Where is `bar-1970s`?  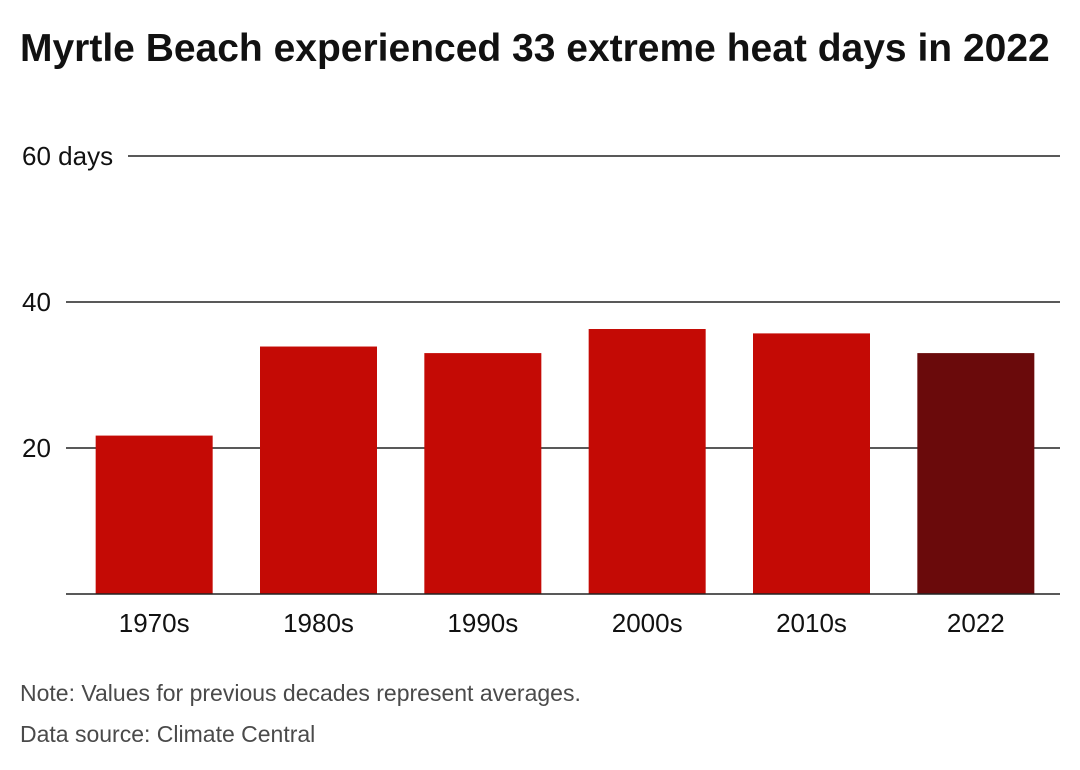
bar-1970s is located at coordinates (154, 514).